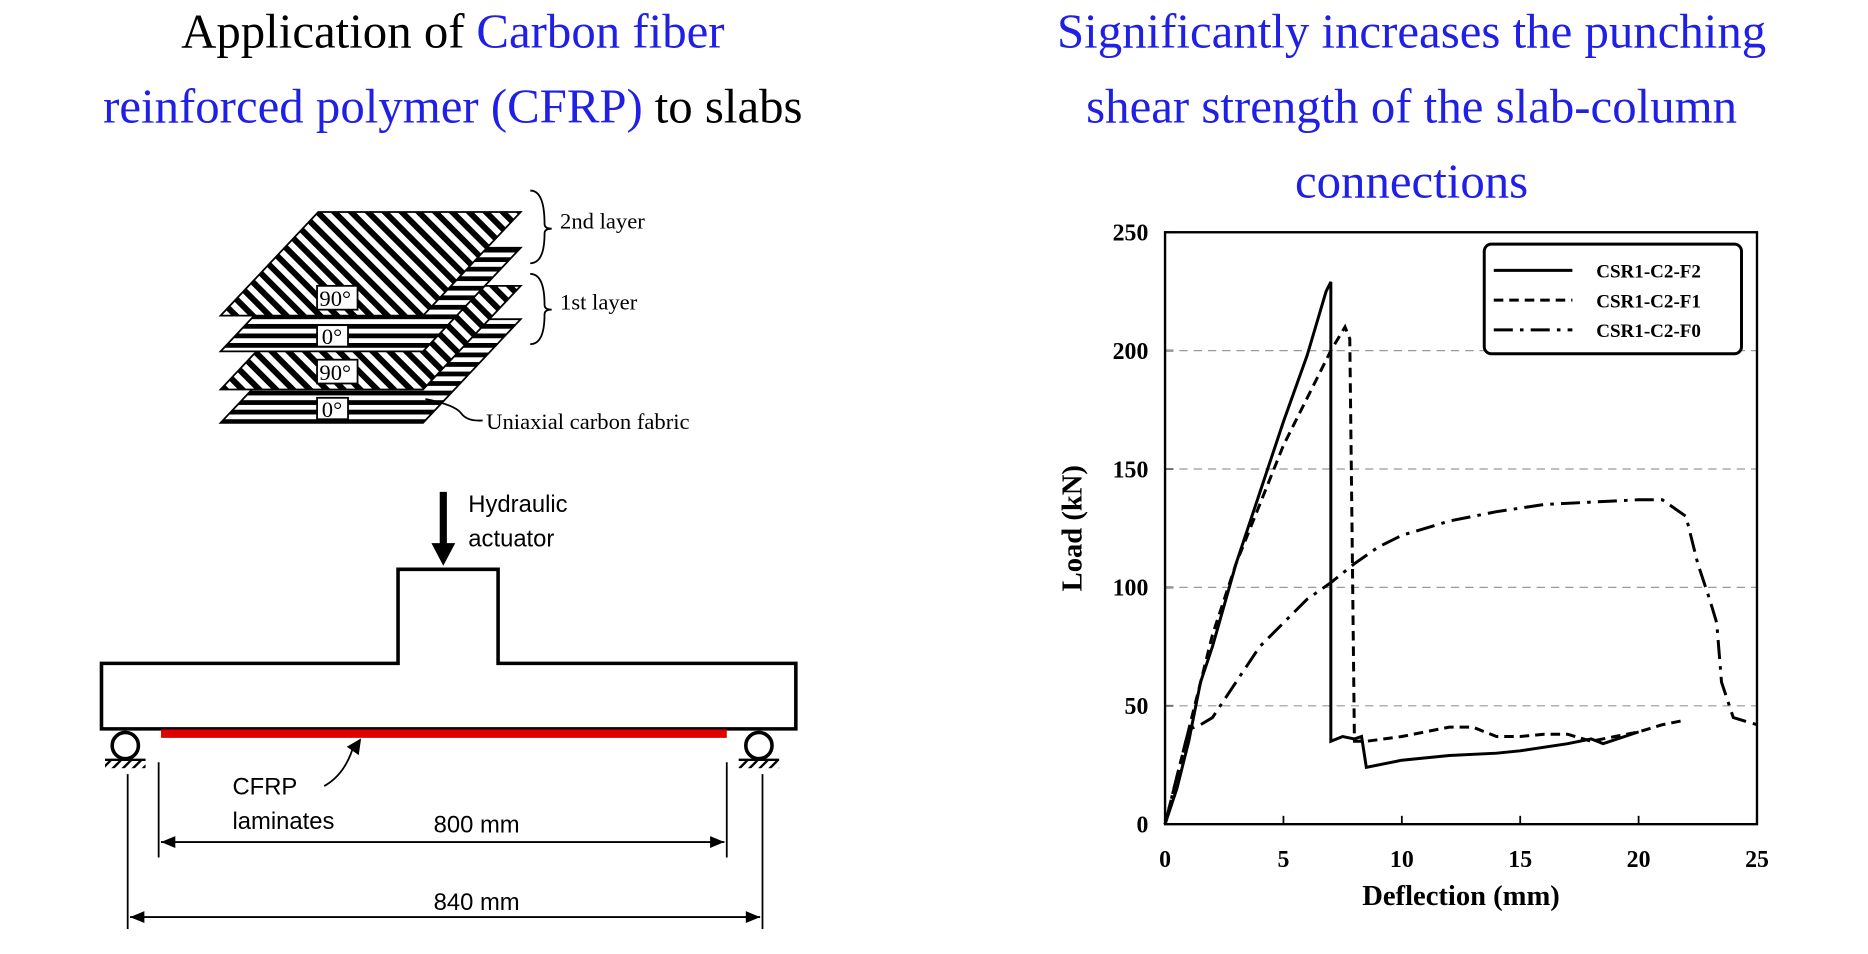 This screenshot has width=1868, height=954. I want to click on x-tick-label: 0, so click(1165, 860).